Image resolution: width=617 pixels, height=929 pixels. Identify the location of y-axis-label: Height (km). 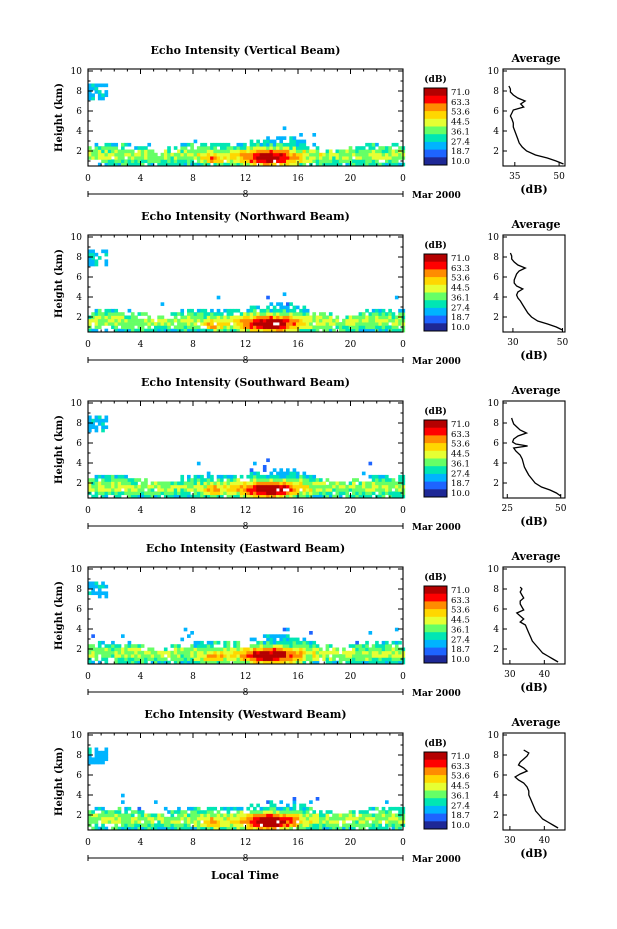
(59, 117).